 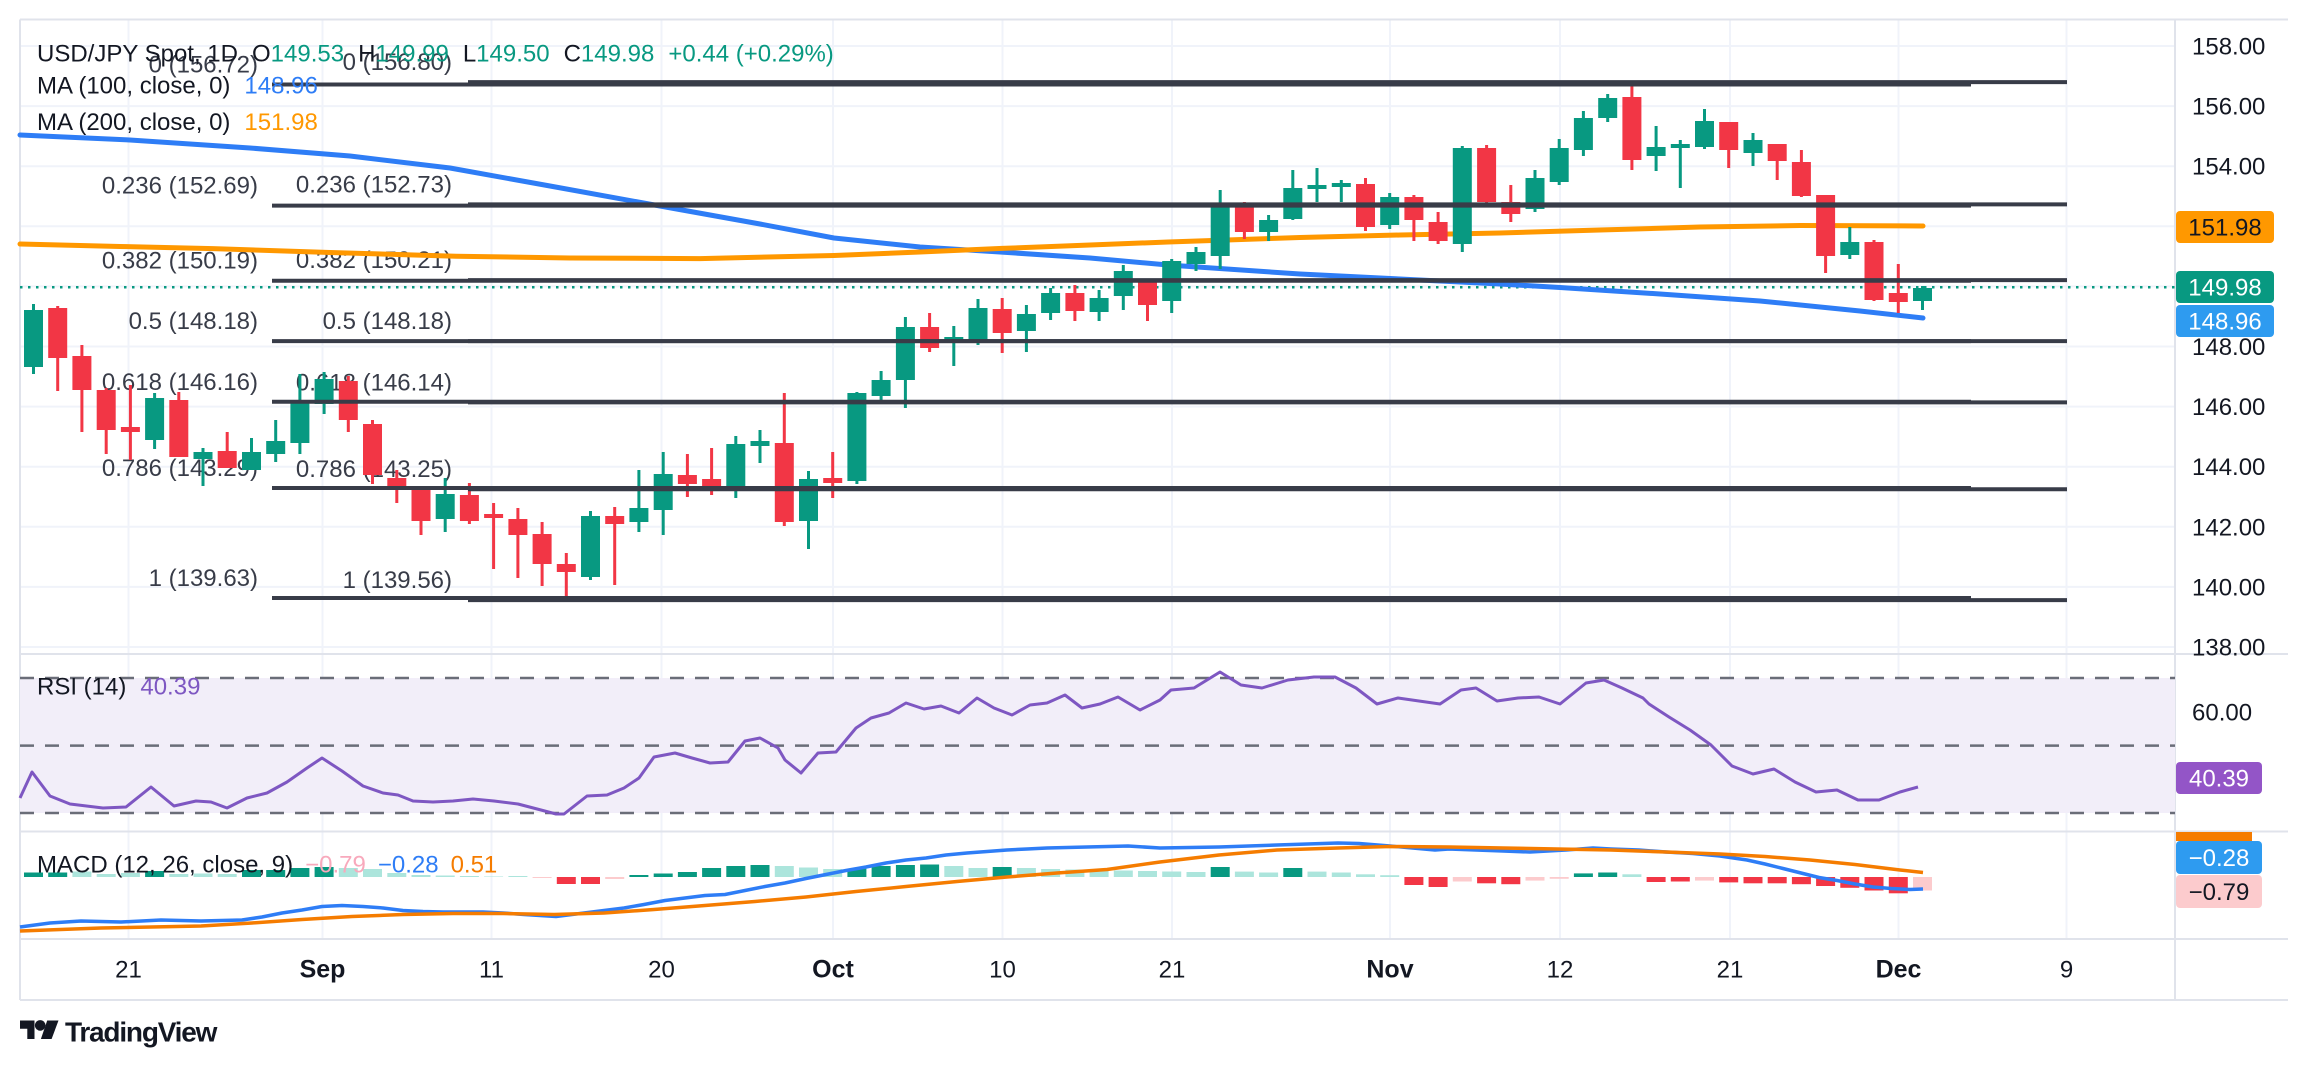 What do you see at coordinates (2224, 228) in the screenshot?
I see `svg-text: 151.98` at bounding box center [2224, 228].